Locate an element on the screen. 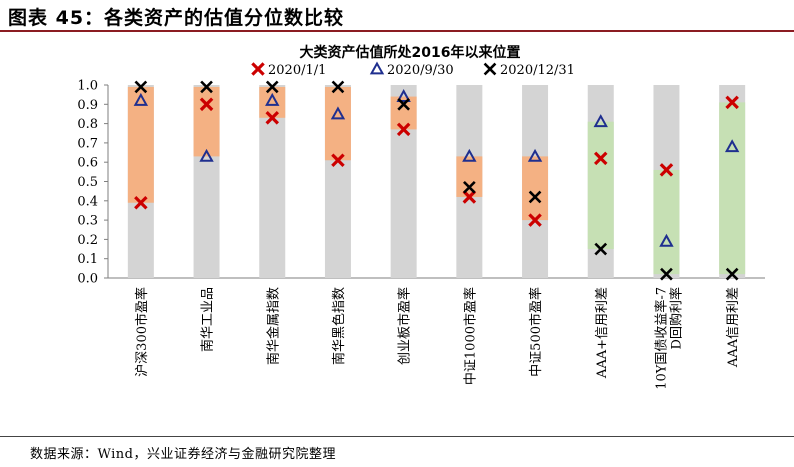 This screenshot has width=794, height=467. y-tick-label: 0.0 is located at coordinates (87, 279).